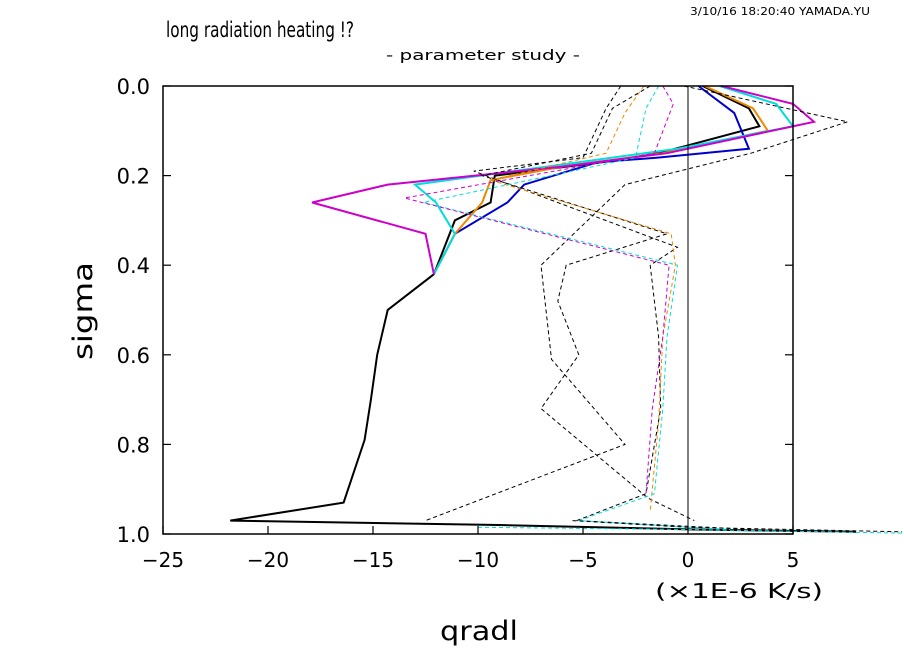  Describe the element at coordinates (478, 560) in the screenshot. I see `x-tick-label: −10` at that location.